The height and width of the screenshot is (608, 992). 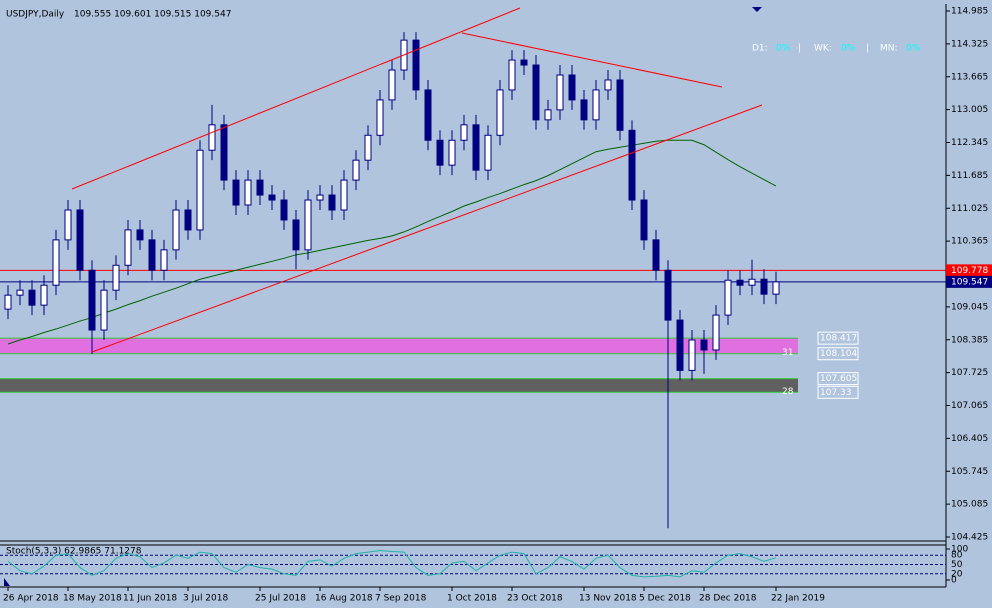 I want to click on zone-label-box, so click(x=838, y=338).